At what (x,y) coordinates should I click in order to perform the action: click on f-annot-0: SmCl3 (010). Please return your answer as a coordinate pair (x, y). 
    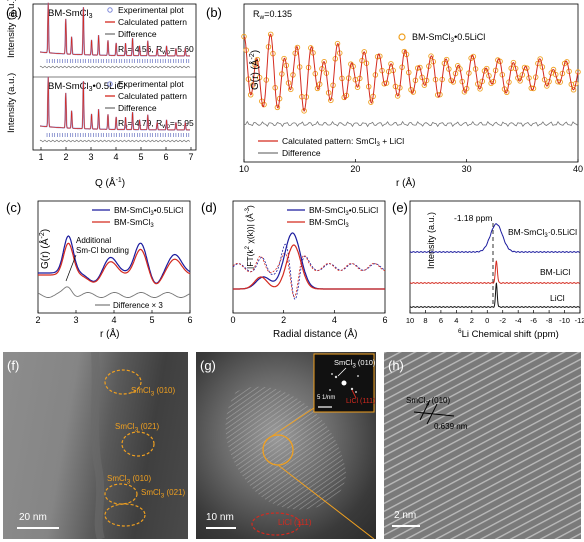
    Looking at the image, I should click on (153, 392).